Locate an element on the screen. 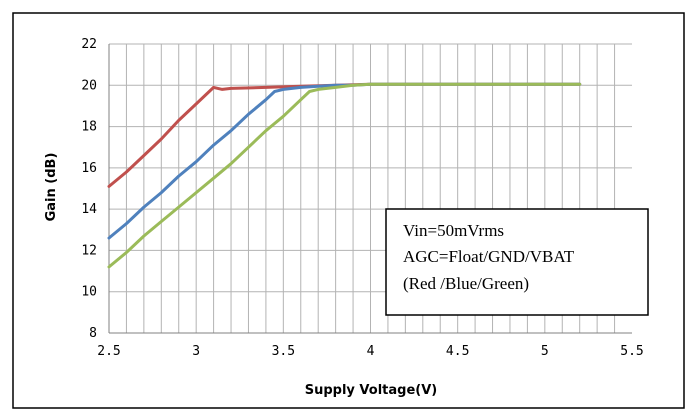 The height and width of the screenshot is (419, 699). x-tick-label: 5.5 is located at coordinates (631, 351).